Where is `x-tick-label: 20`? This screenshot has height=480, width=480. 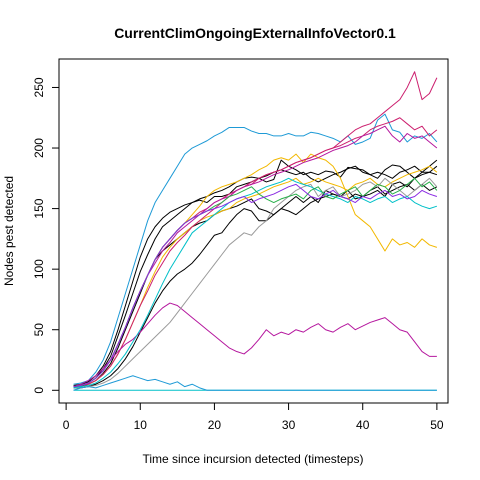 x-tick-label: 20 is located at coordinates (215, 425).